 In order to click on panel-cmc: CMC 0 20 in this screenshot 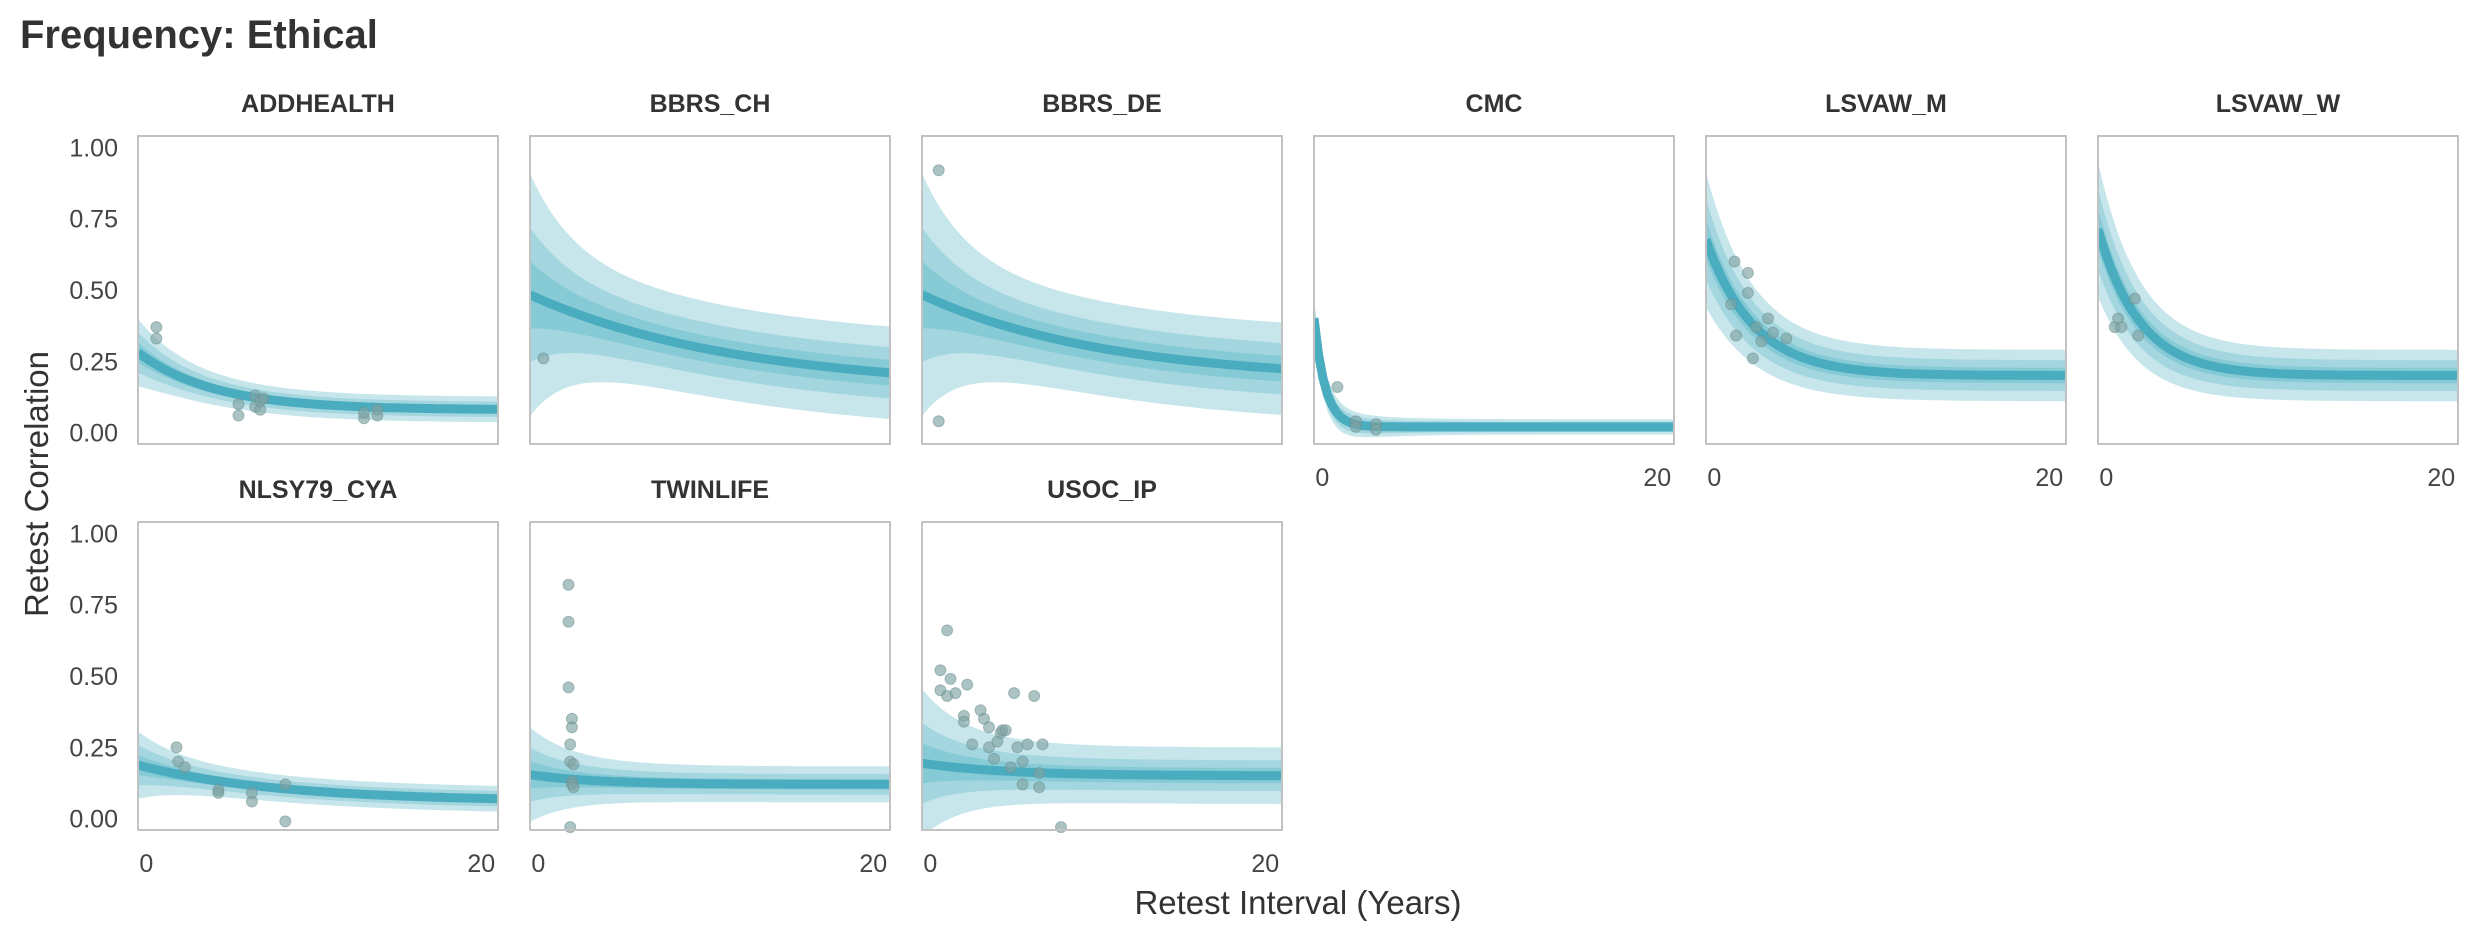, I will do `click(1494, 291)`.